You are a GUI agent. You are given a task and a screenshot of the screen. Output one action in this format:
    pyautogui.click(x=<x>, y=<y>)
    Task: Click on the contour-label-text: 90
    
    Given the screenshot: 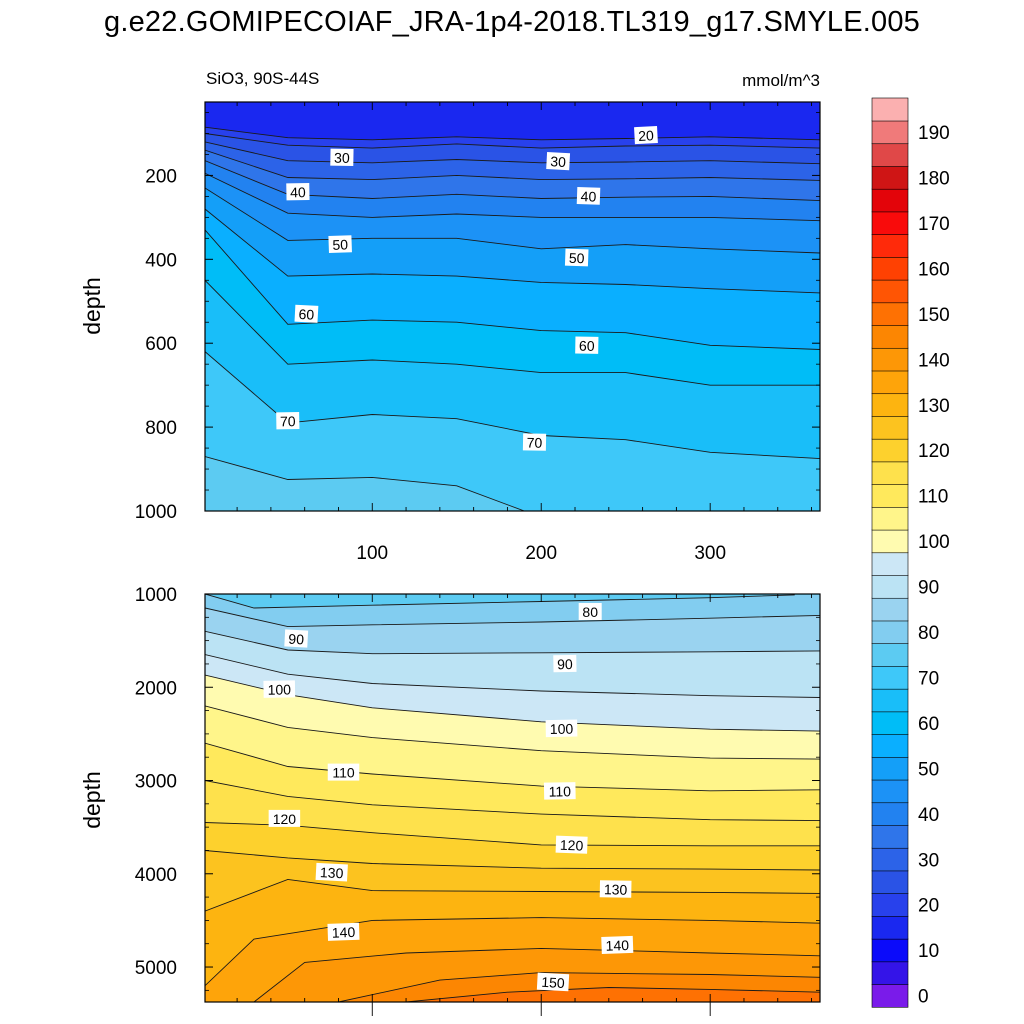 What is the action you would take?
    pyautogui.click(x=296, y=639)
    